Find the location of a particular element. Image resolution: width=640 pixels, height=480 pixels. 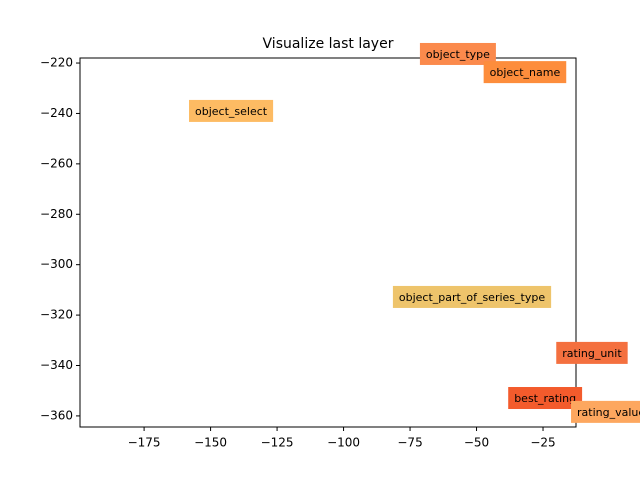

point-label: rating_value is located at coordinates (608, 412).